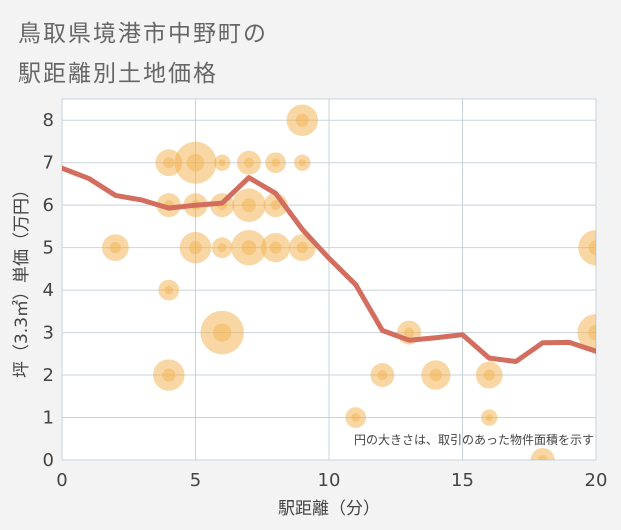  What do you see at coordinates (48, 375) in the screenshot?
I see `y-tick-2: 2` at bounding box center [48, 375].